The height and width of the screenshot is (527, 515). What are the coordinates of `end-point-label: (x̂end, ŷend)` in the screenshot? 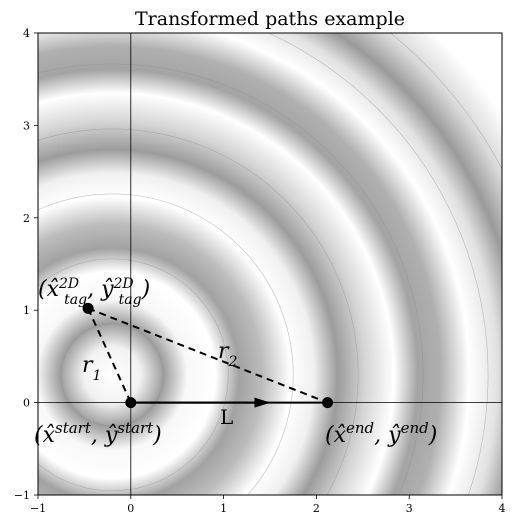 It's located at (381, 433).